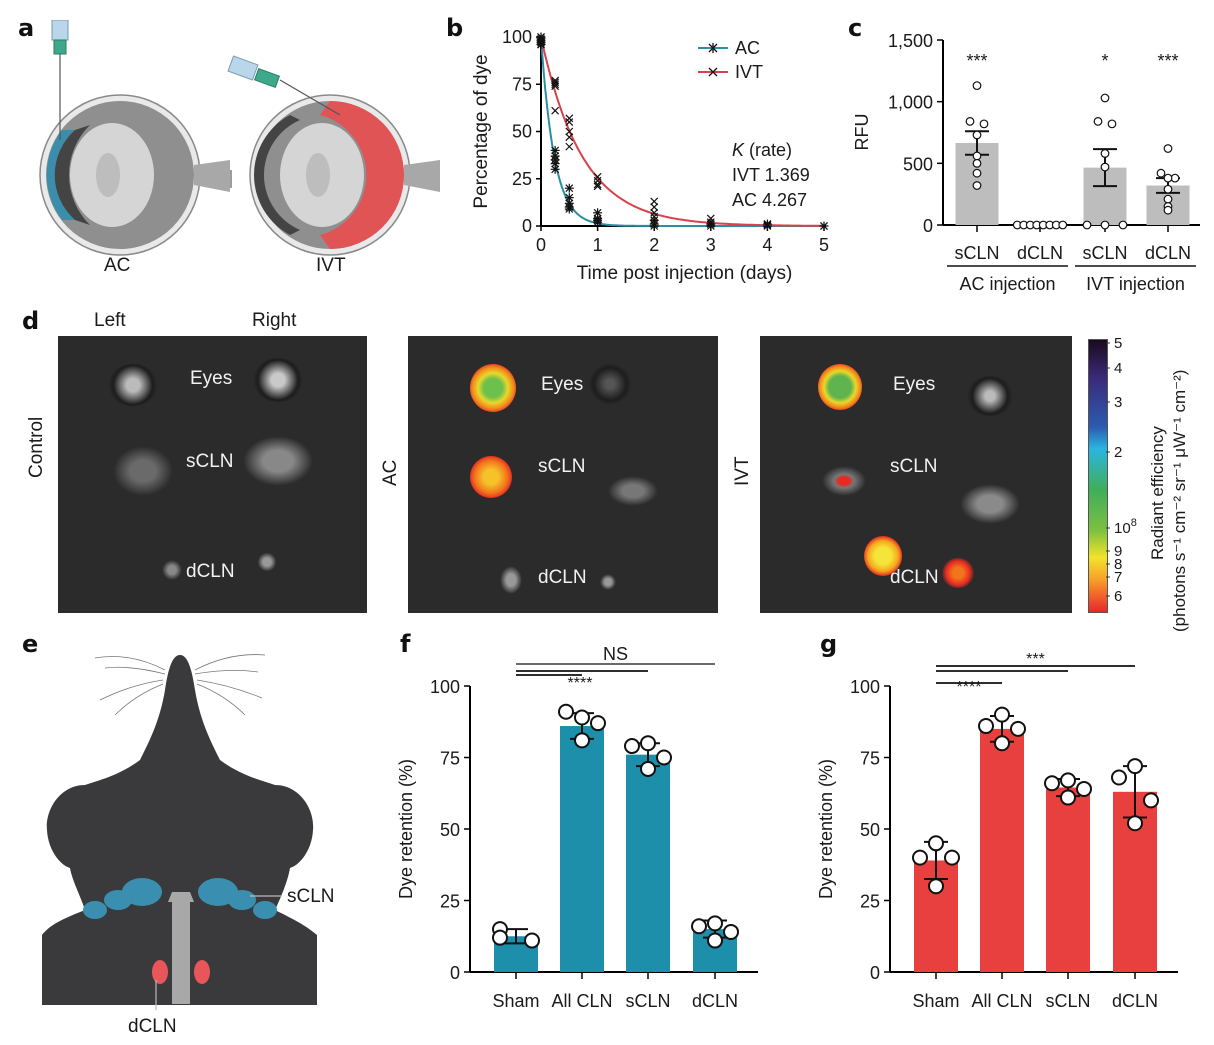 The height and width of the screenshot is (1045, 1214). I want to click on x-tick-label: 5, so click(824, 245).